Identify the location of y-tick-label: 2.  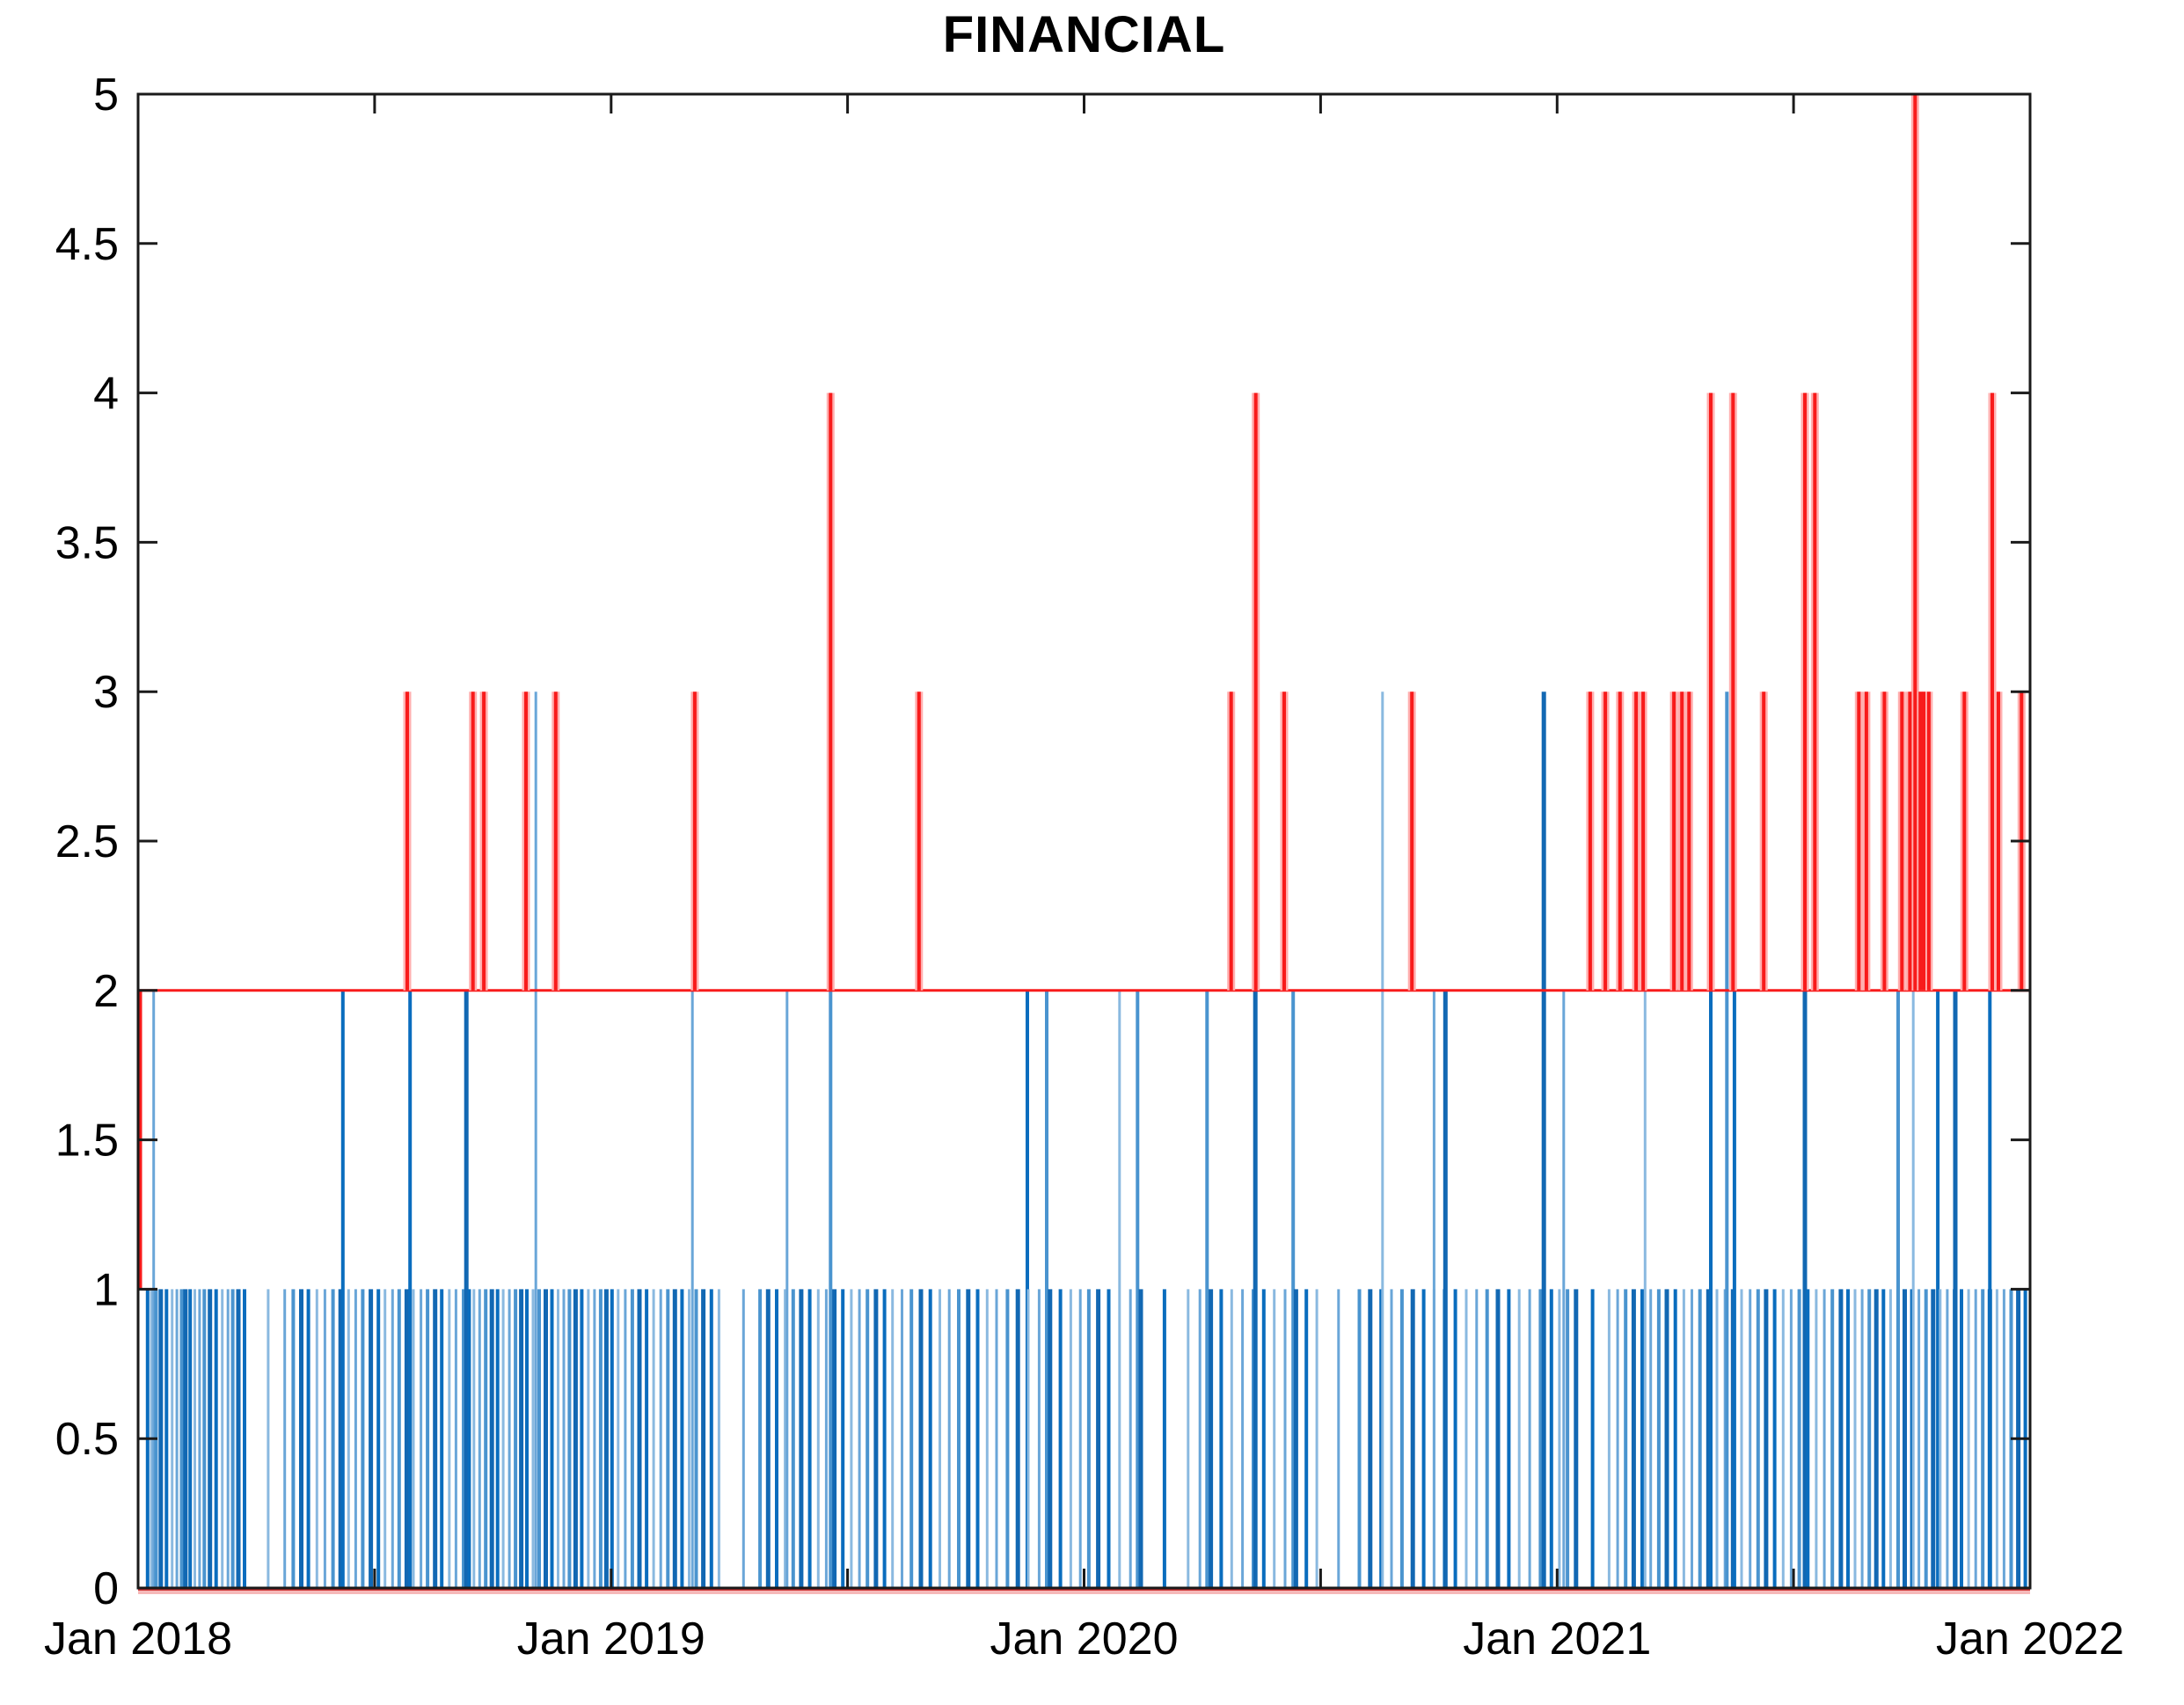
(106, 991).